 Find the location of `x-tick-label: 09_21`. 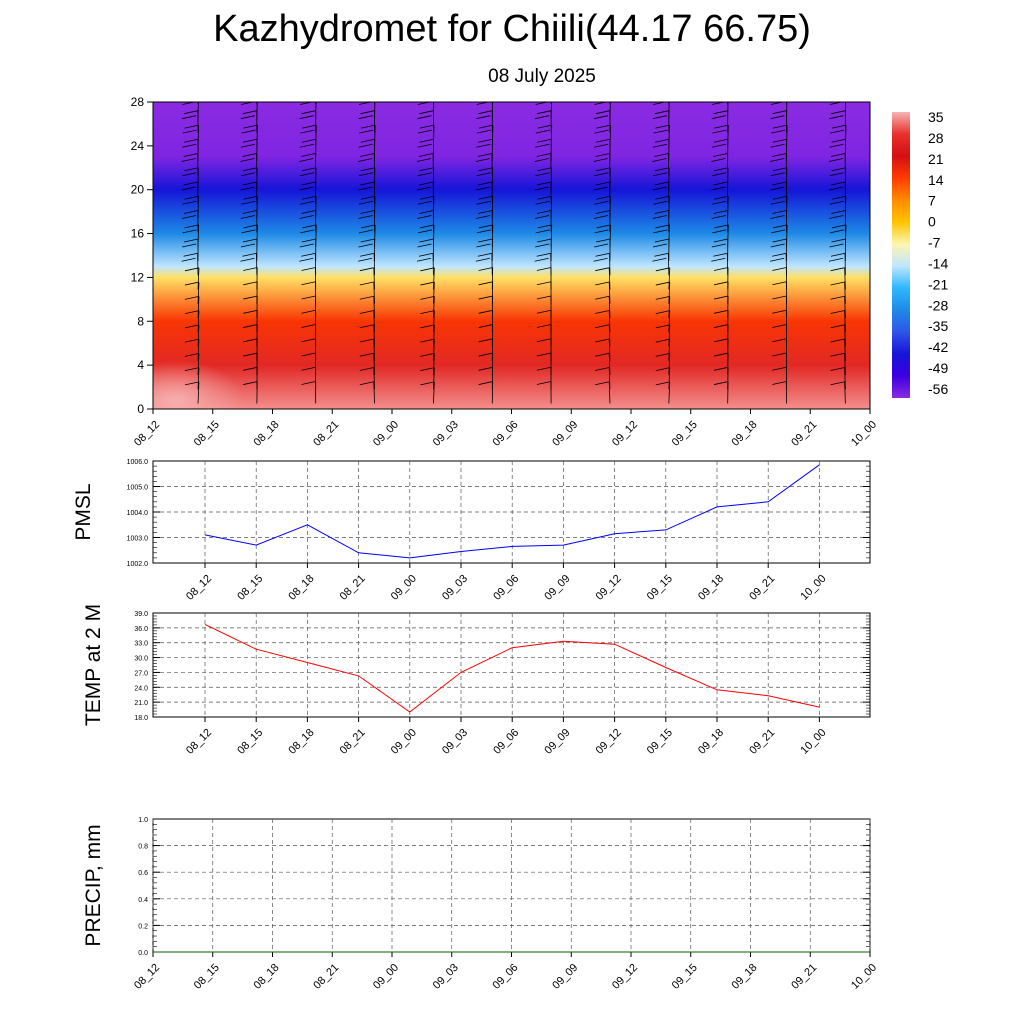

x-tick-label: 09_21 is located at coordinates (762, 742).